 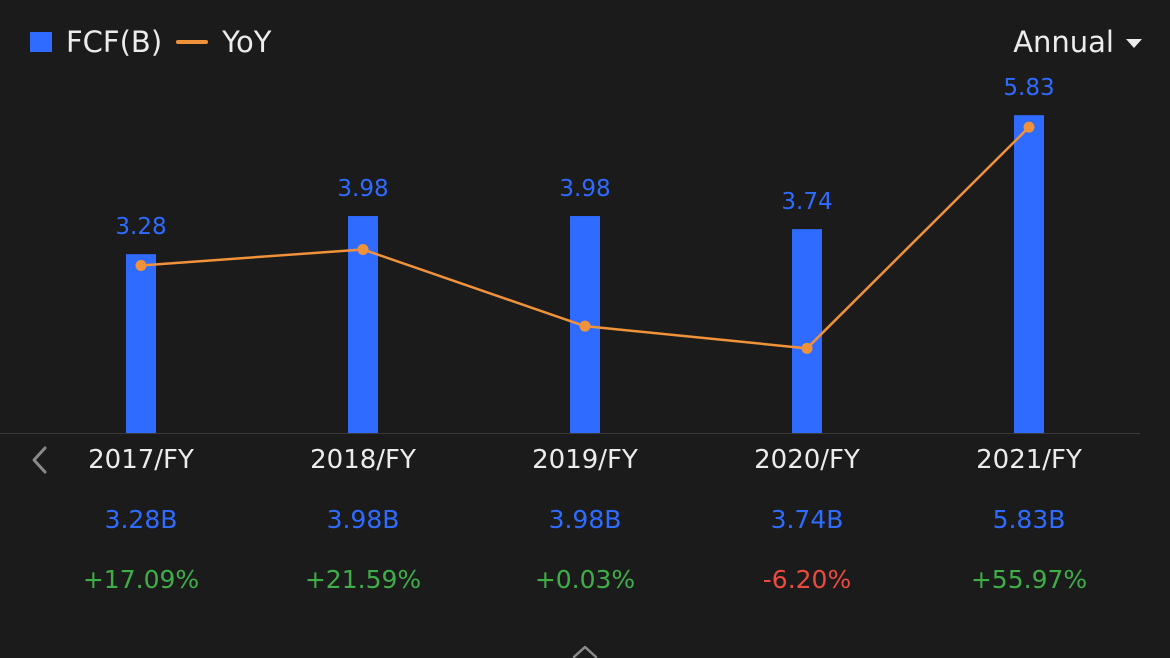 I want to click on legend-line-swatch, so click(x=192, y=42).